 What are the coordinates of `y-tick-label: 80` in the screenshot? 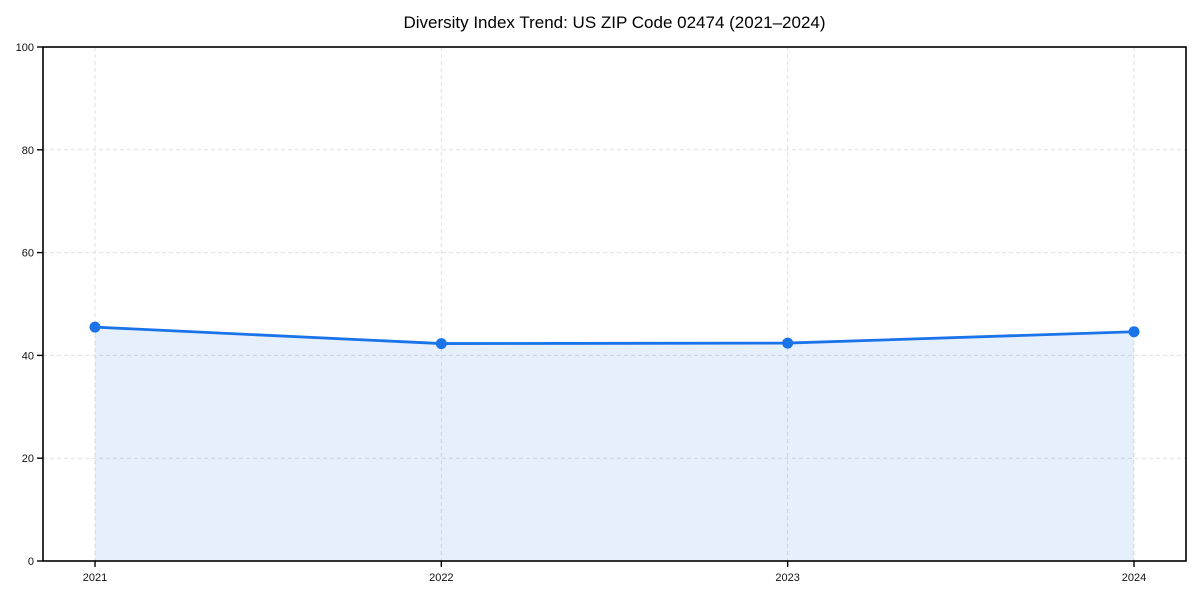 It's located at (28, 151).